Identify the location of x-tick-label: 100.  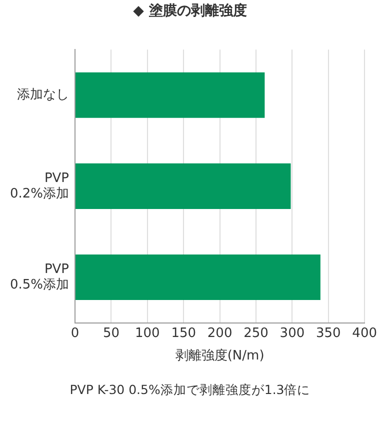
(147, 333).